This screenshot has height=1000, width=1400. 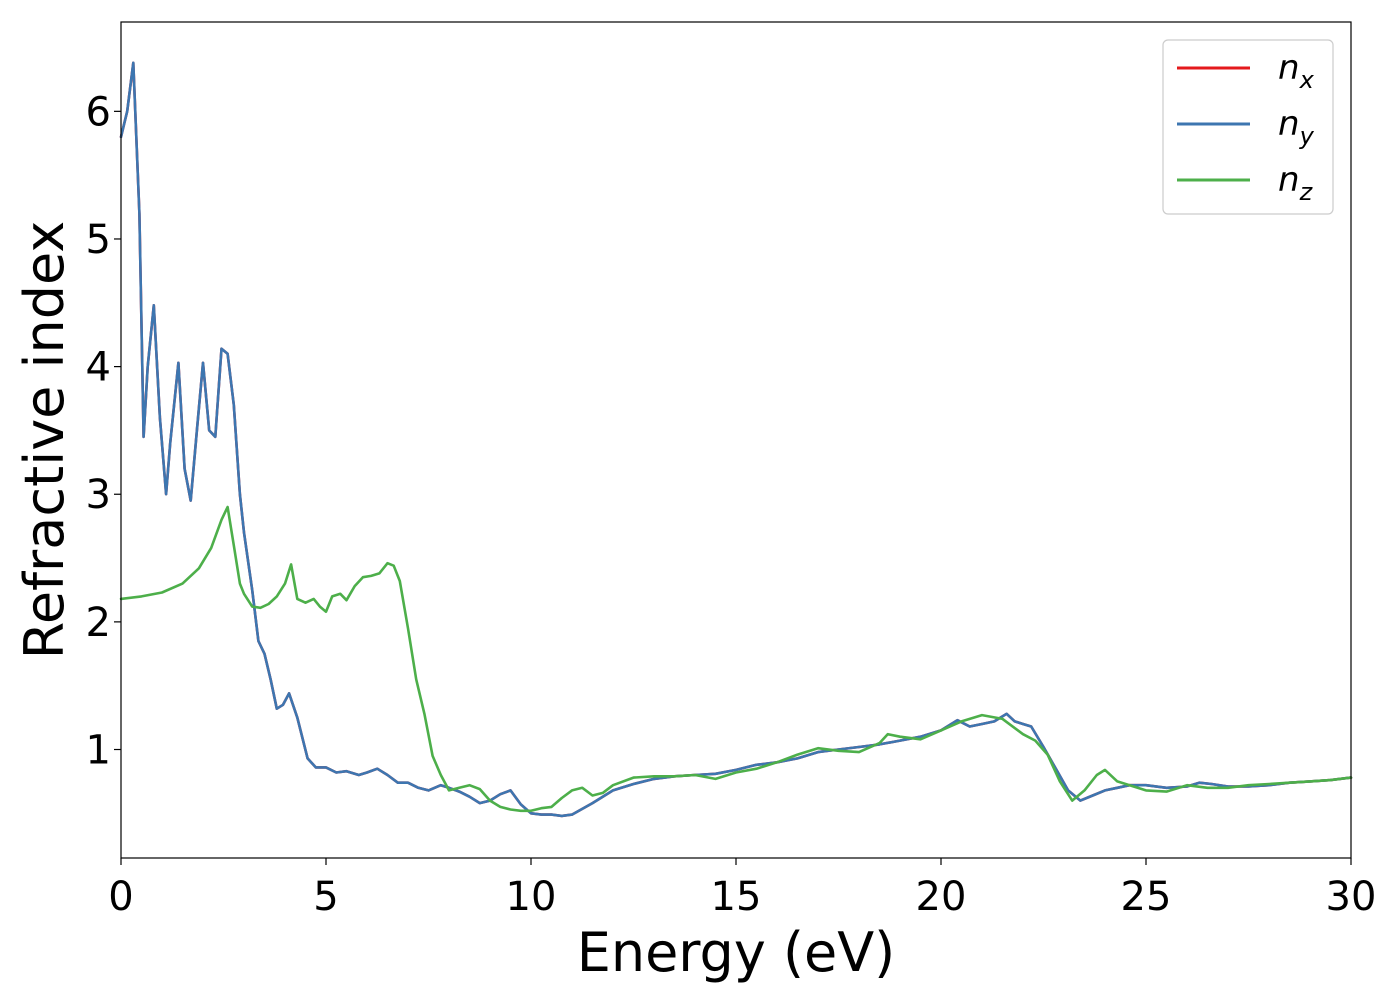 I want to click on x-tick-label: 15, so click(x=736, y=897).